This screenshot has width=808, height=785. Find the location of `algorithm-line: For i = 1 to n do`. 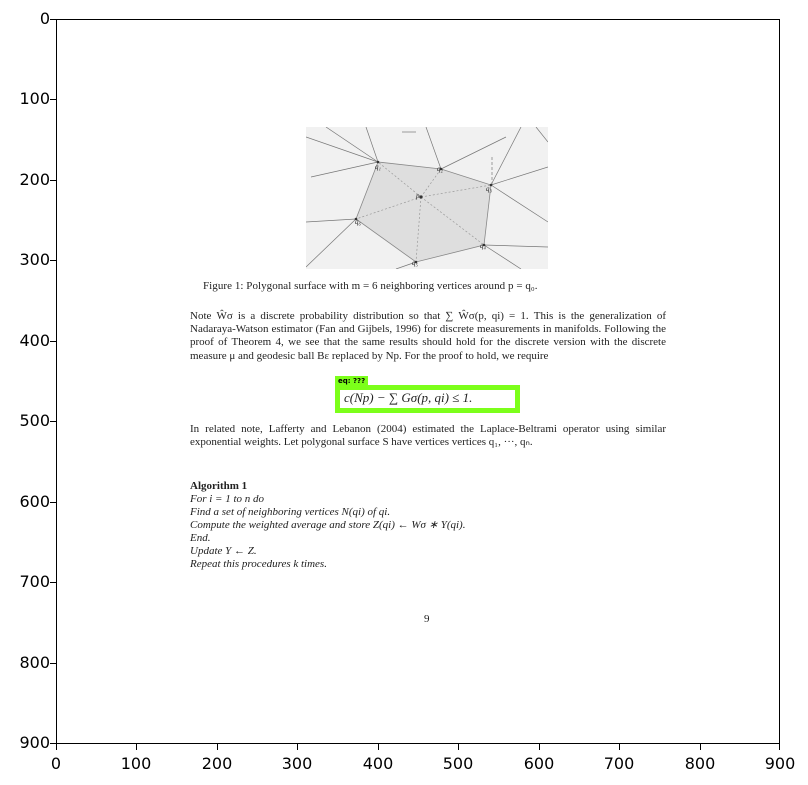

algorithm-line: For i = 1 to n do is located at coordinates (227, 499).